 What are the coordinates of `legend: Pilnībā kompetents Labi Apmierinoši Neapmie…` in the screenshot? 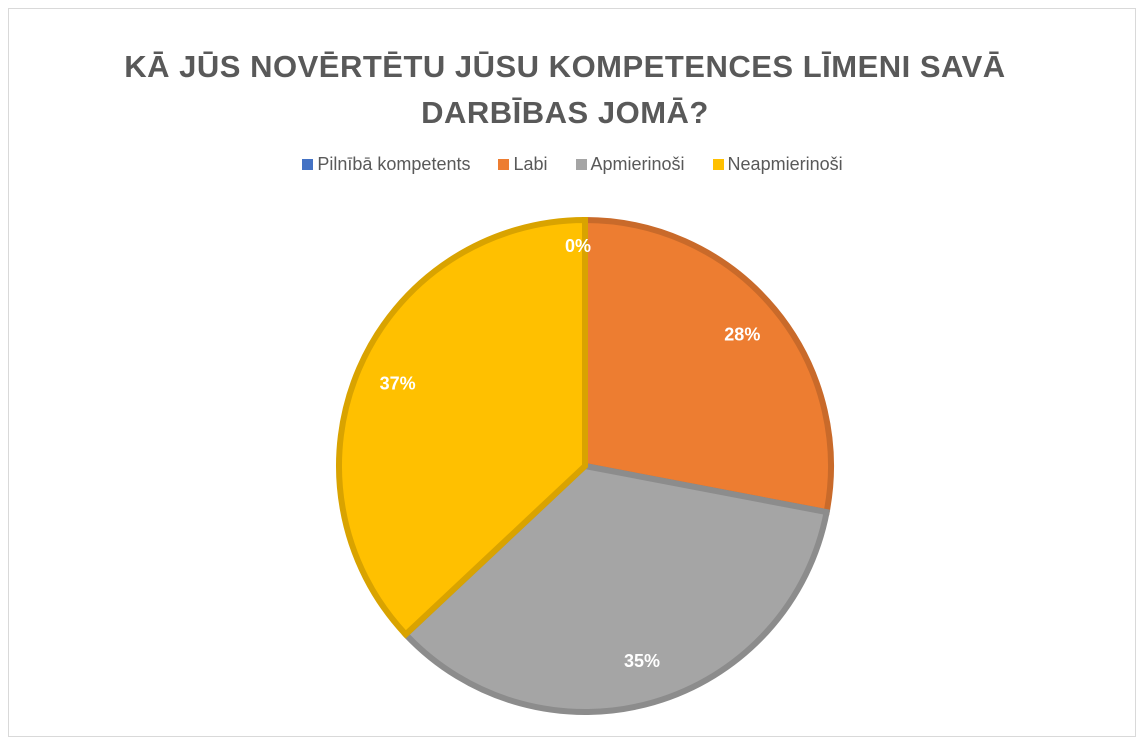 It's located at (572, 164).